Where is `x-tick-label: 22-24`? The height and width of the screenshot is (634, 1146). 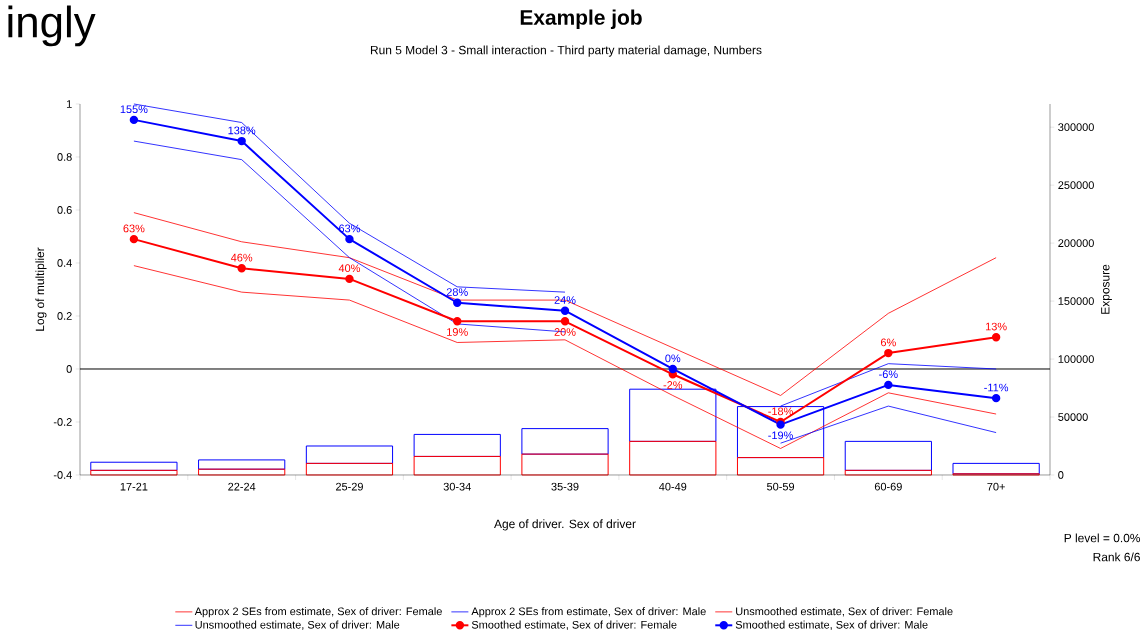 x-tick-label: 22-24 is located at coordinates (242, 486).